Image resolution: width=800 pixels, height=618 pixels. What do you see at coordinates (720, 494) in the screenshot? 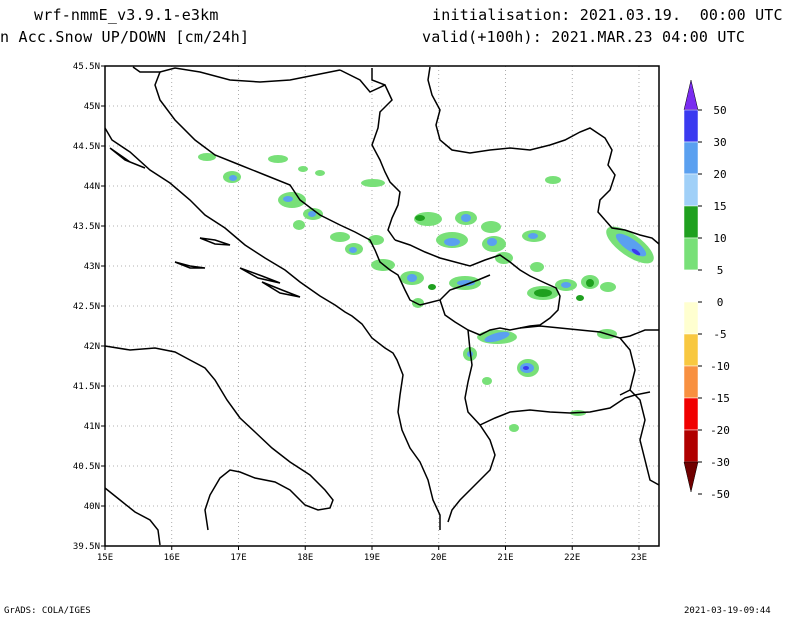
I see `legend-label: -50` at bounding box center [720, 494].